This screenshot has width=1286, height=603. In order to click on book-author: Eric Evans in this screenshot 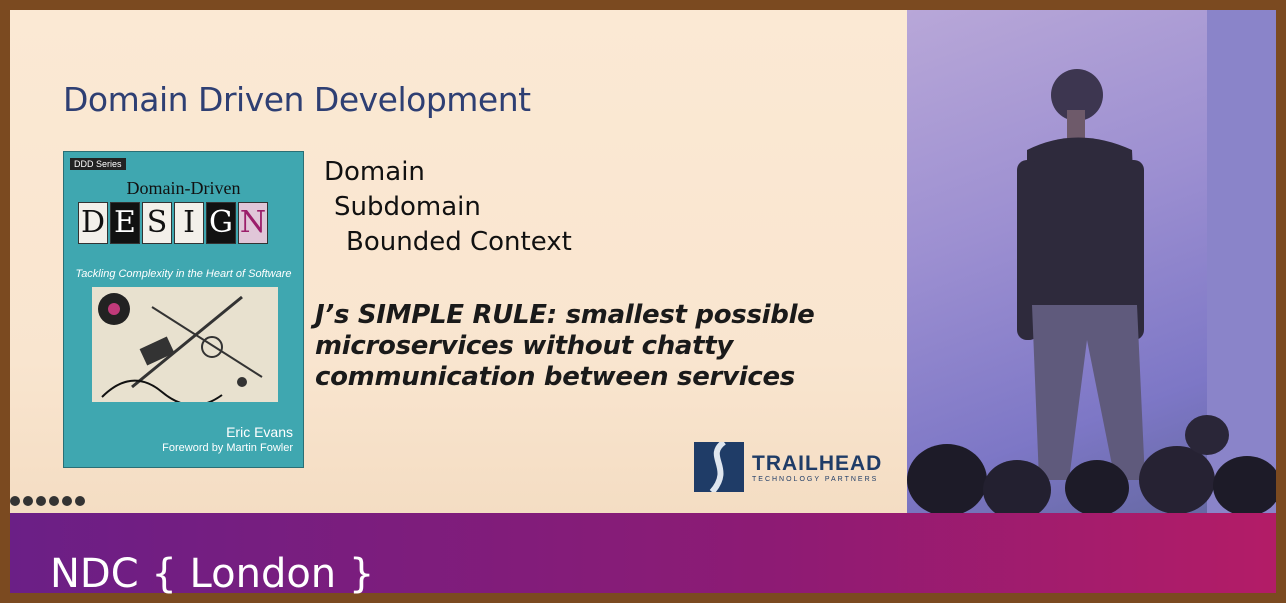, I will do `click(259, 432)`.